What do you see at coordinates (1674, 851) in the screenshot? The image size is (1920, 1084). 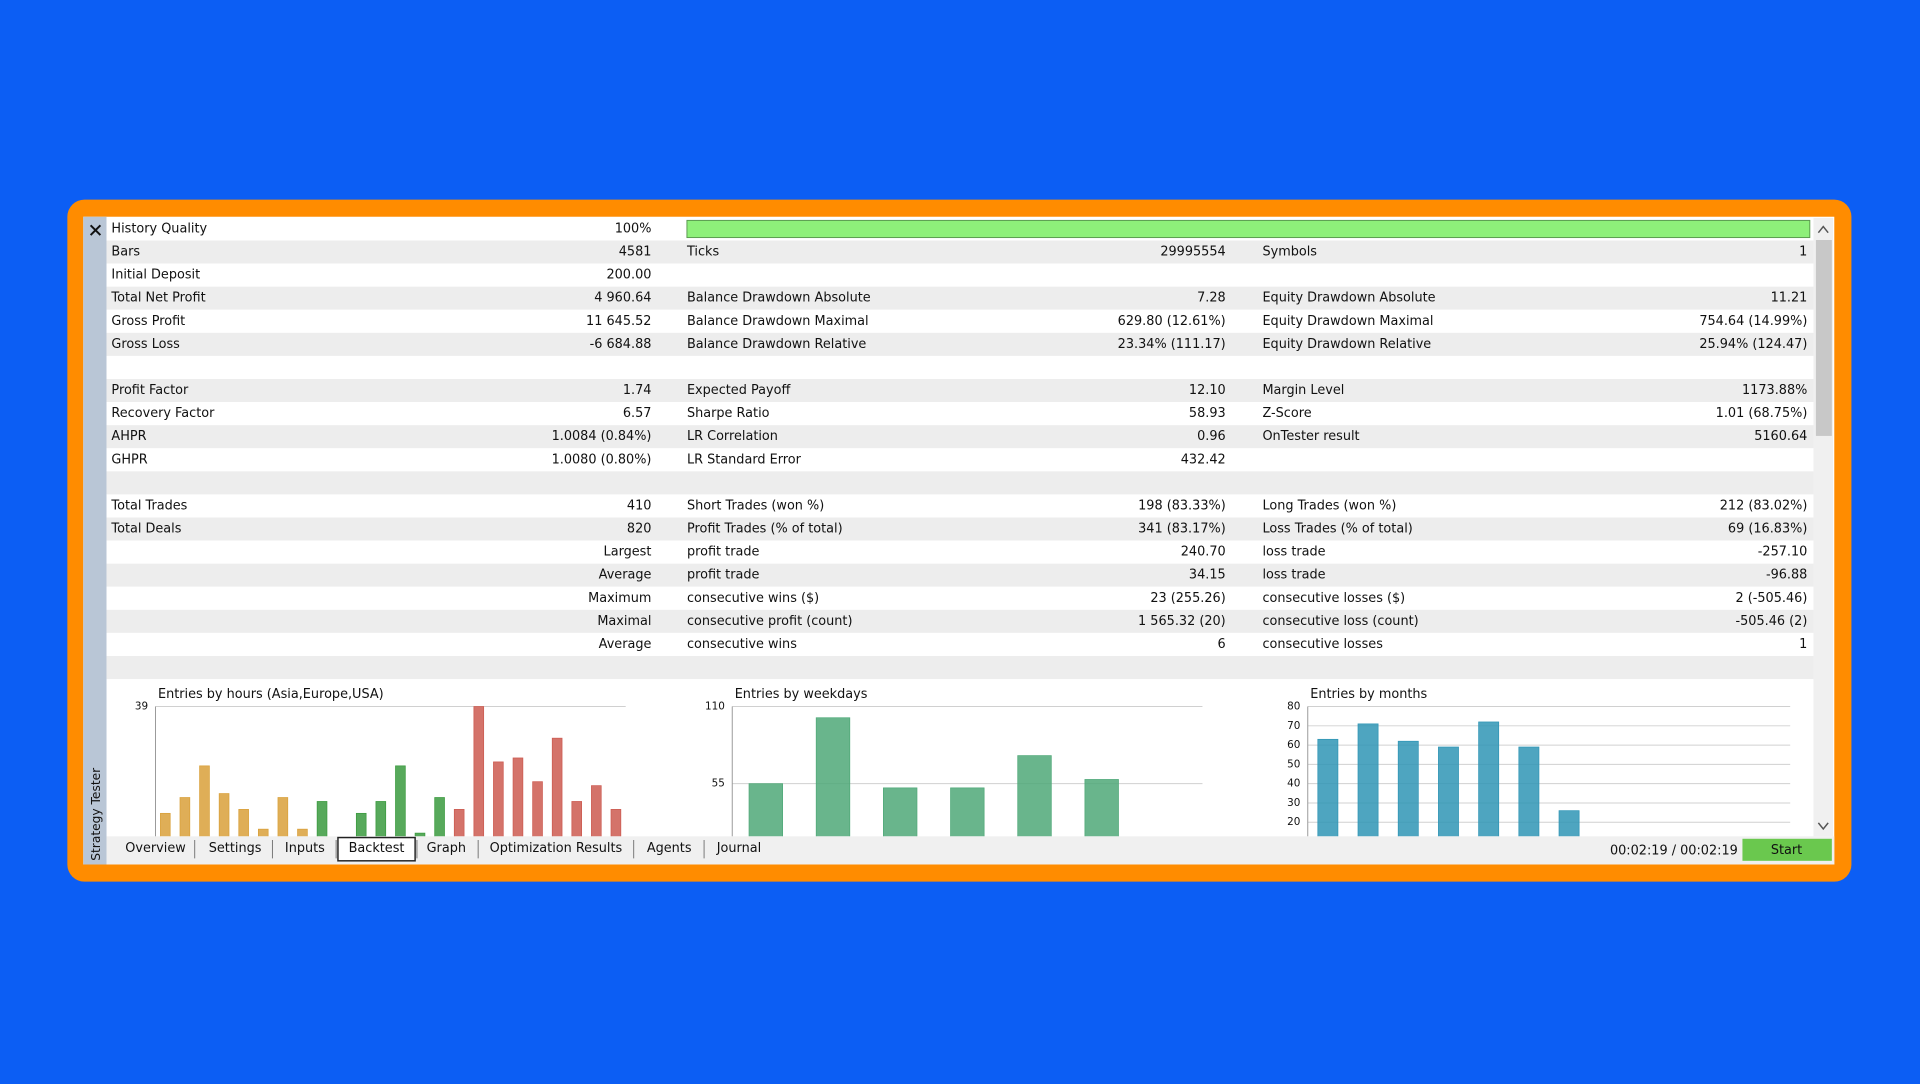 I see `timer: 00:02:19 / 00:02:19` at bounding box center [1674, 851].